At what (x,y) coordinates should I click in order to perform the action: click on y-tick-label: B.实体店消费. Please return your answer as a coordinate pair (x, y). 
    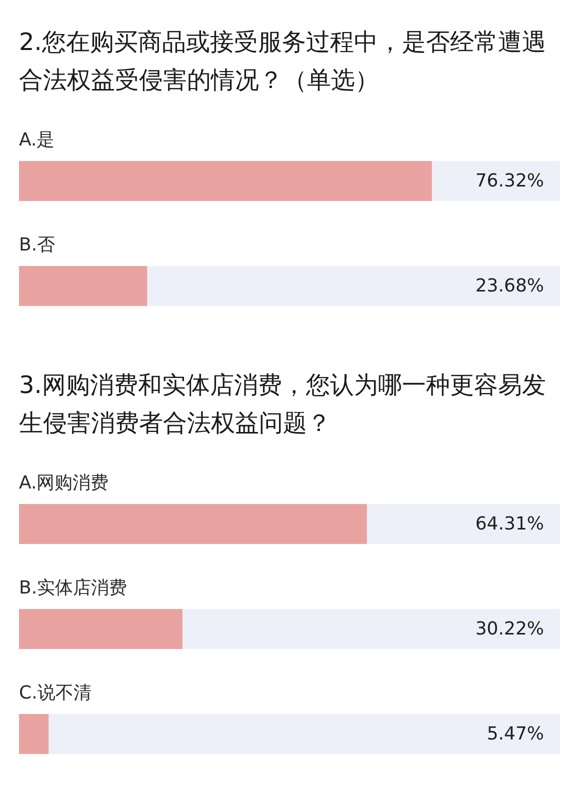
    Looking at the image, I should click on (73, 588).